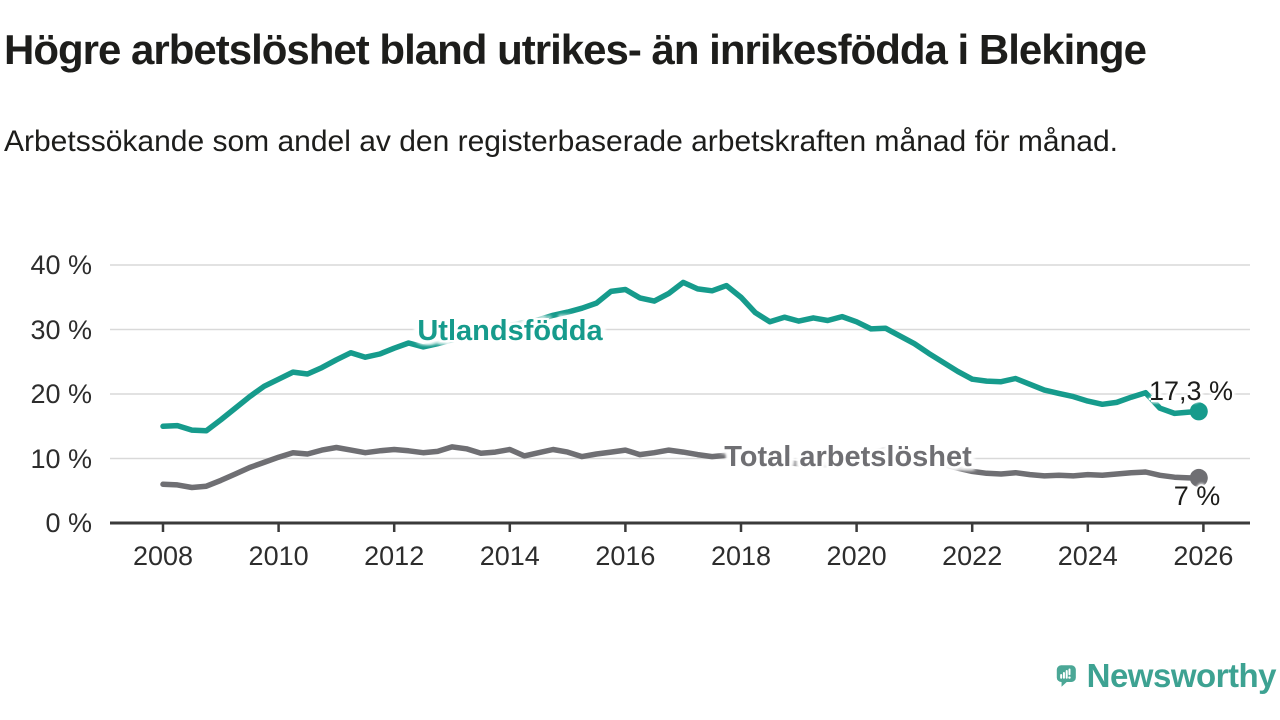 The width and height of the screenshot is (1280, 720). What do you see at coordinates (741, 556) in the screenshot?
I see `x-tick-label: 2018` at bounding box center [741, 556].